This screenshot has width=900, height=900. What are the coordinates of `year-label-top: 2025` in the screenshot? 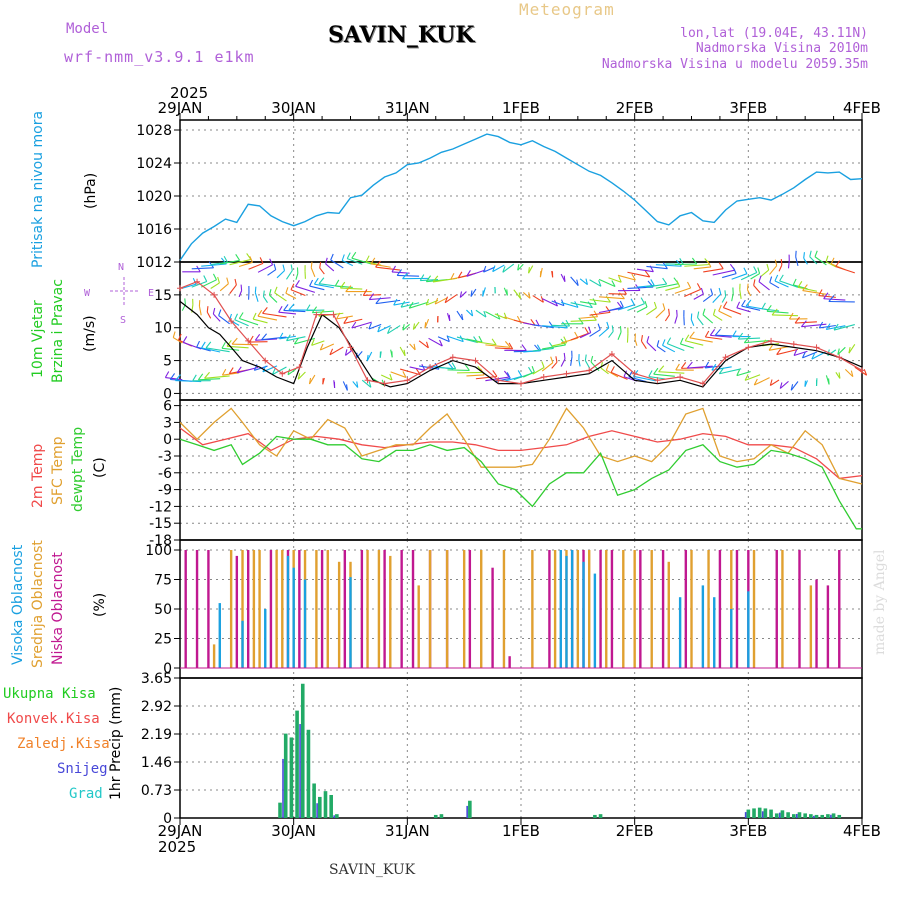 It's located at (189, 93).